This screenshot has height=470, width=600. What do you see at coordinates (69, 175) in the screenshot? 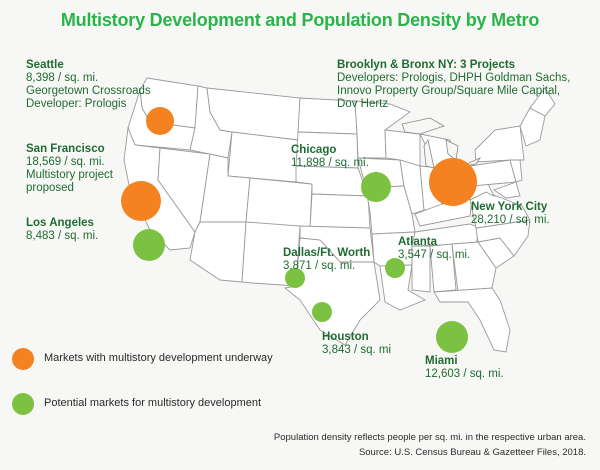
I see `san-francisco-note-1: Multistory project` at bounding box center [69, 175].